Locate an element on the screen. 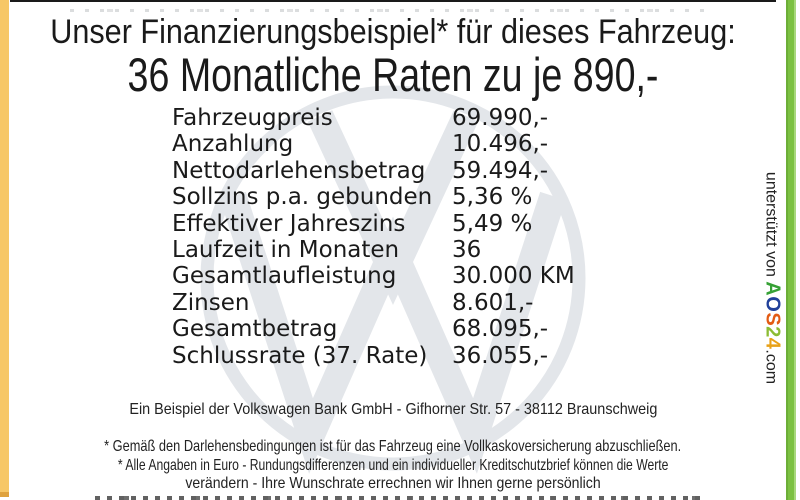 This screenshot has width=800, height=500. table-row: Gesamtbetrag 68.095,- is located at coordinates (373, 329).